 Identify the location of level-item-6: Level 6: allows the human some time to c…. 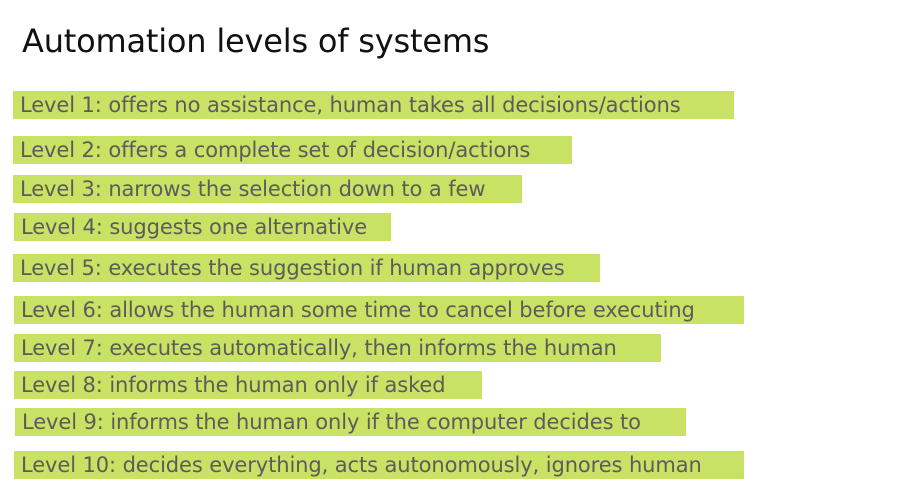
(379, 310).